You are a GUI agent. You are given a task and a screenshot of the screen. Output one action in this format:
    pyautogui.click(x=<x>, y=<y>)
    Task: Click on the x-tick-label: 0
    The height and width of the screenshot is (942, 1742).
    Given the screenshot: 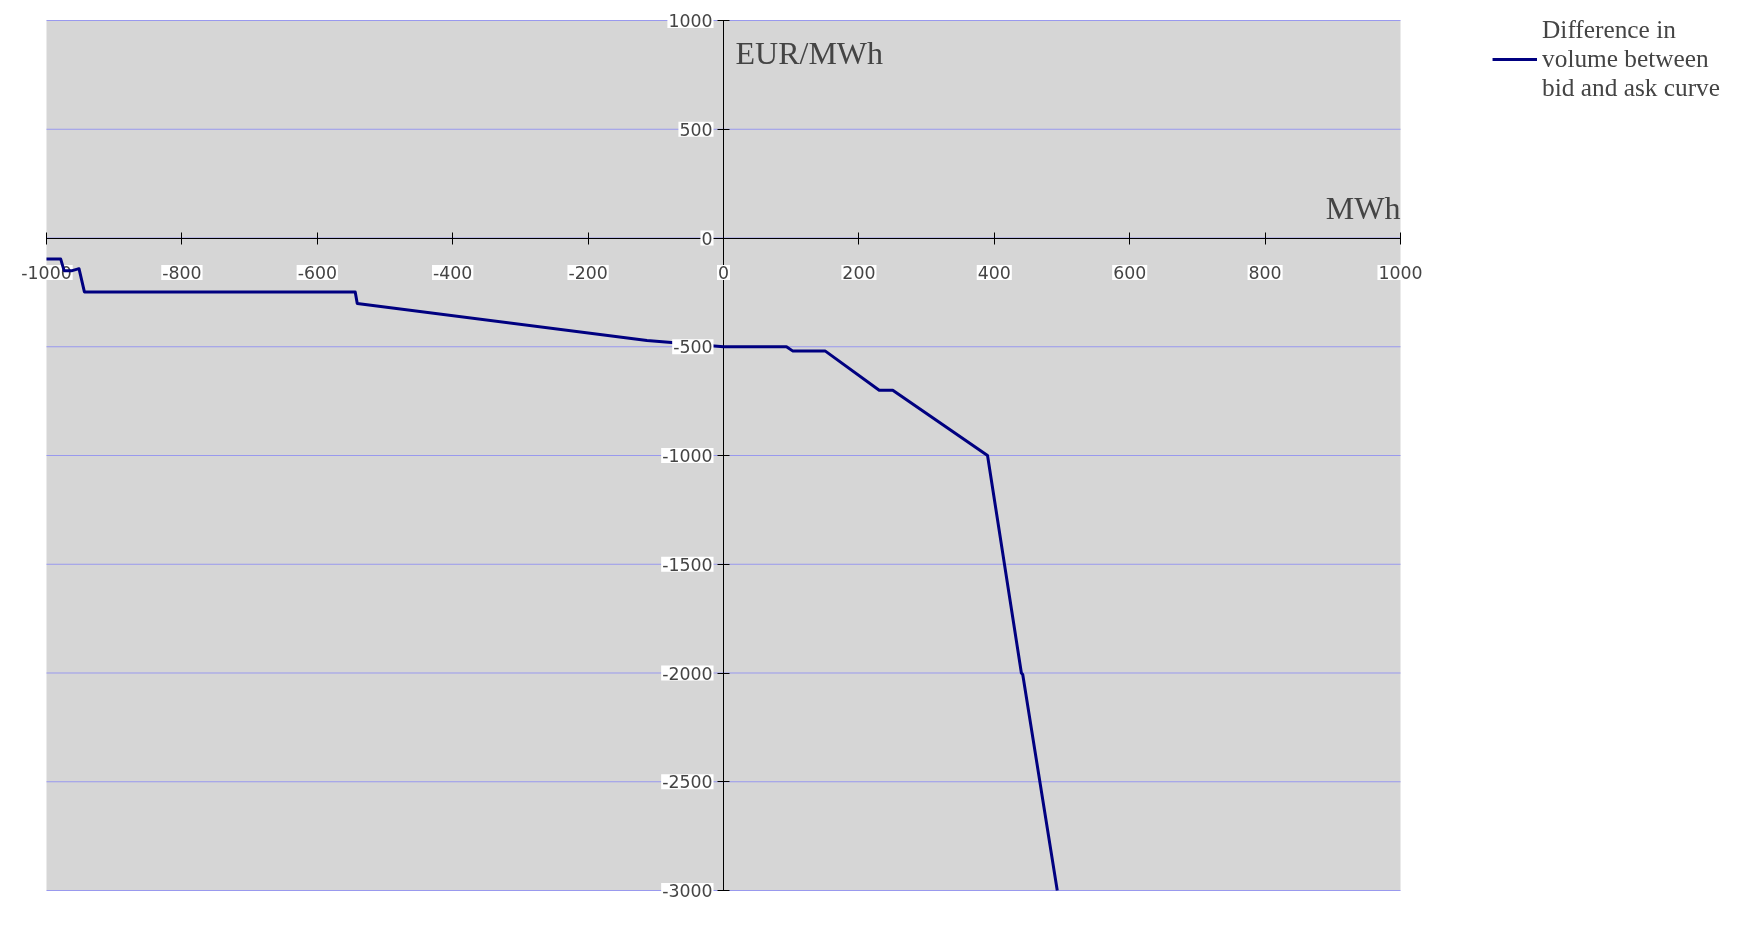 What is the action you would take?
    pyautogui.click(x=723, y=273)
    